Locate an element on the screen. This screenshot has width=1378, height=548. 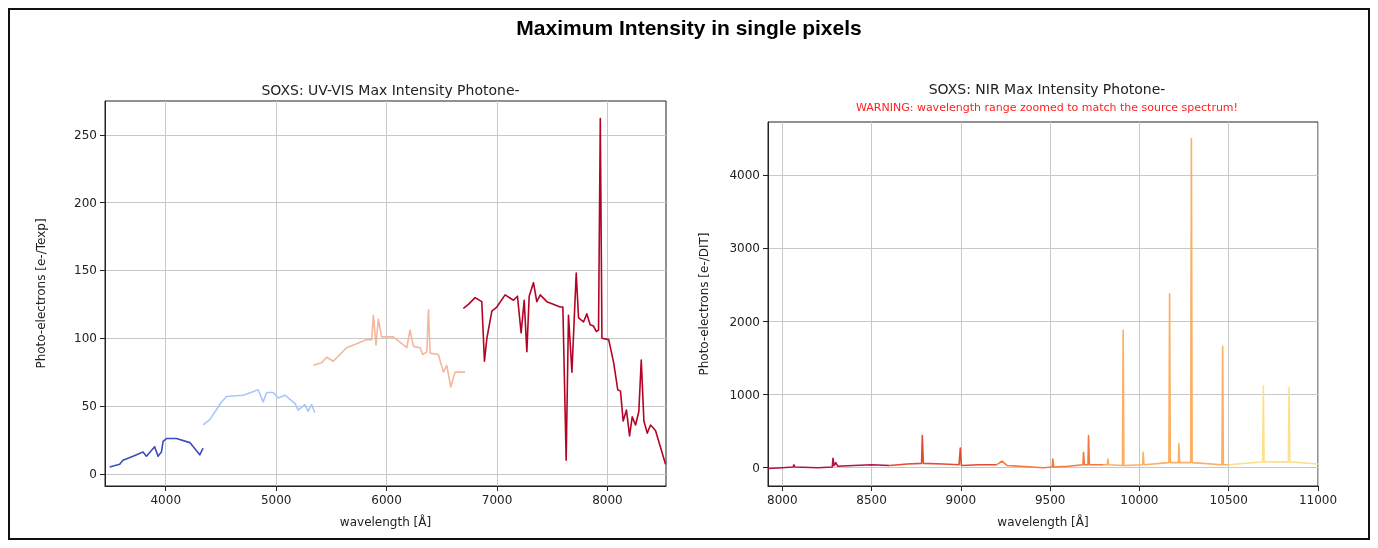
y-tick-label: 2000 is located at coordinates (744, 321).